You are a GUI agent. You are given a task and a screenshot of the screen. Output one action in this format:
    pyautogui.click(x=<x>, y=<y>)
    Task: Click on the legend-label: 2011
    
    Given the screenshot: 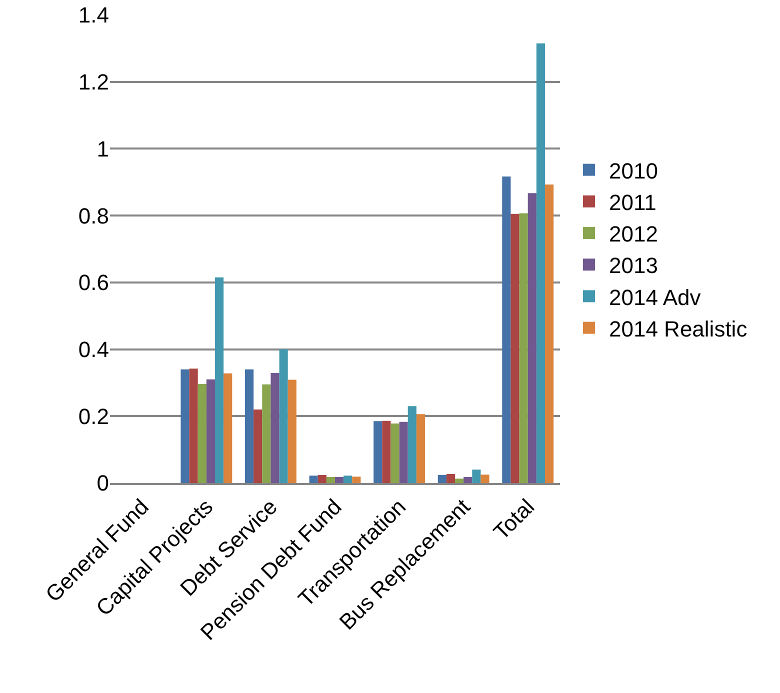 What is the action you would take?
    pyautogui.click(x=632, y=202)
    